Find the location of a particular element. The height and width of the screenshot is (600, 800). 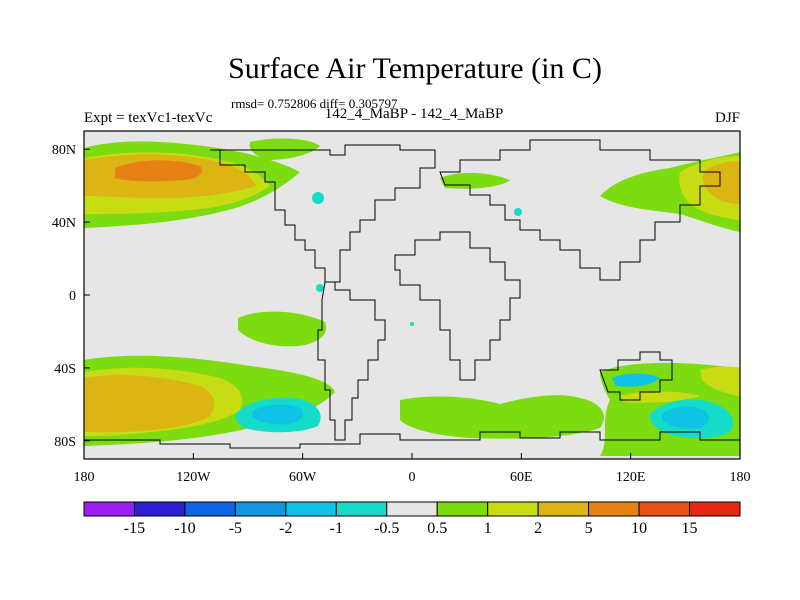

colorbar-label: 15 is located at coordinates (690, 528).